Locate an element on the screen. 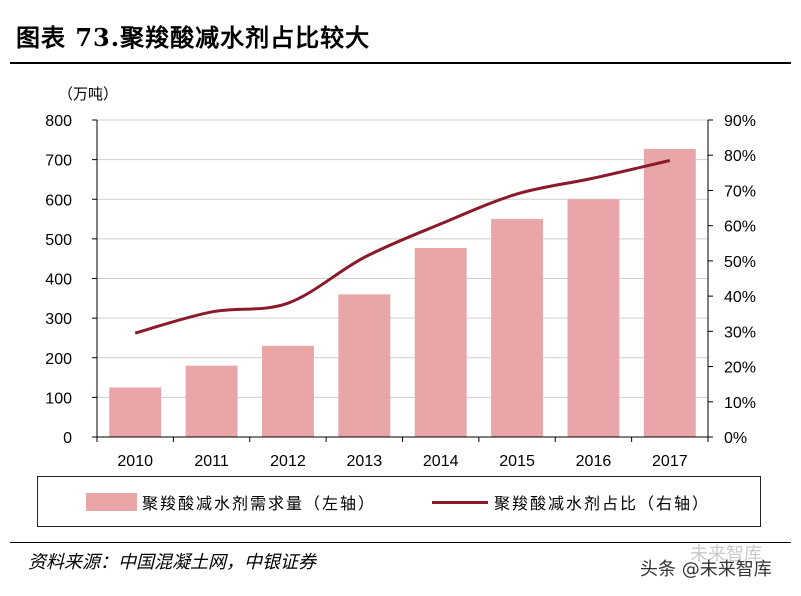 This screenshot has width=801, height=596. left-tick-label: 400 is located at coordinates (58, 280).